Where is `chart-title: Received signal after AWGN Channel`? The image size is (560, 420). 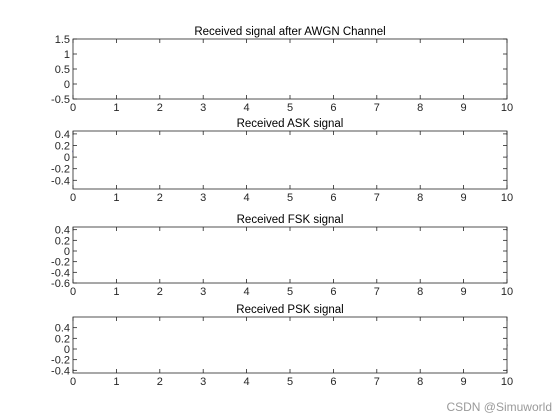
chart-title: Received signal after AWGN Channel is located at coordinates (289, 32).